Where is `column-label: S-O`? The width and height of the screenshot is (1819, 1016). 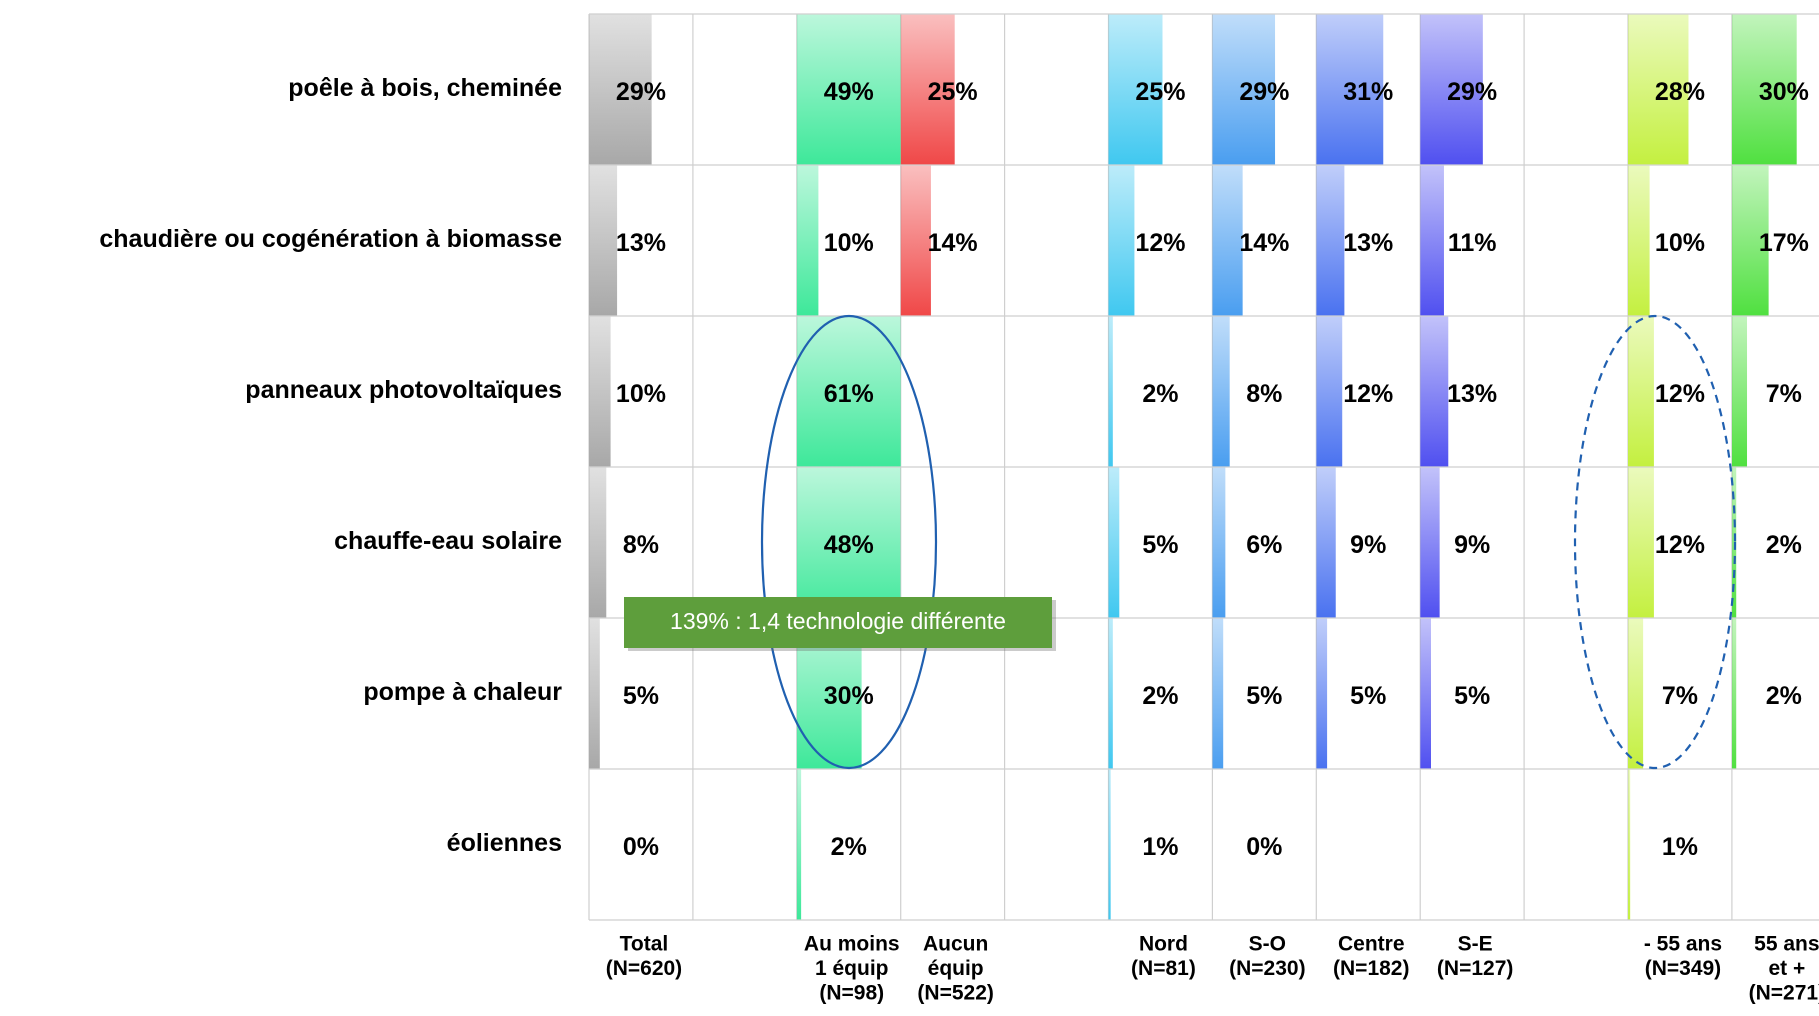
column-label: S-O is located at coordinates (1267, 944).